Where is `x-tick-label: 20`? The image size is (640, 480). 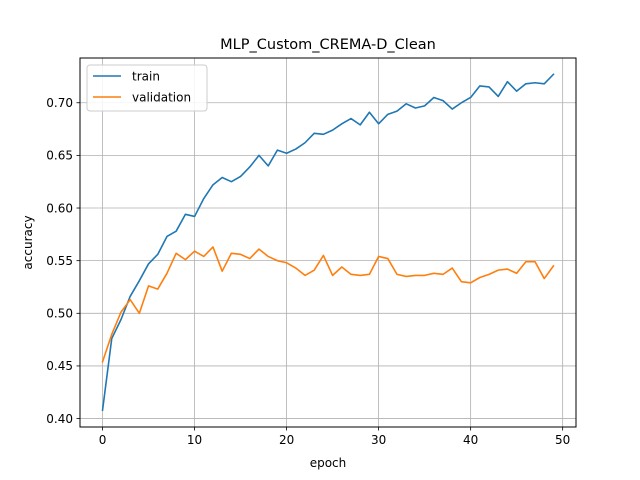 x-tick-label: 20 is located at coordinates (286, 440).